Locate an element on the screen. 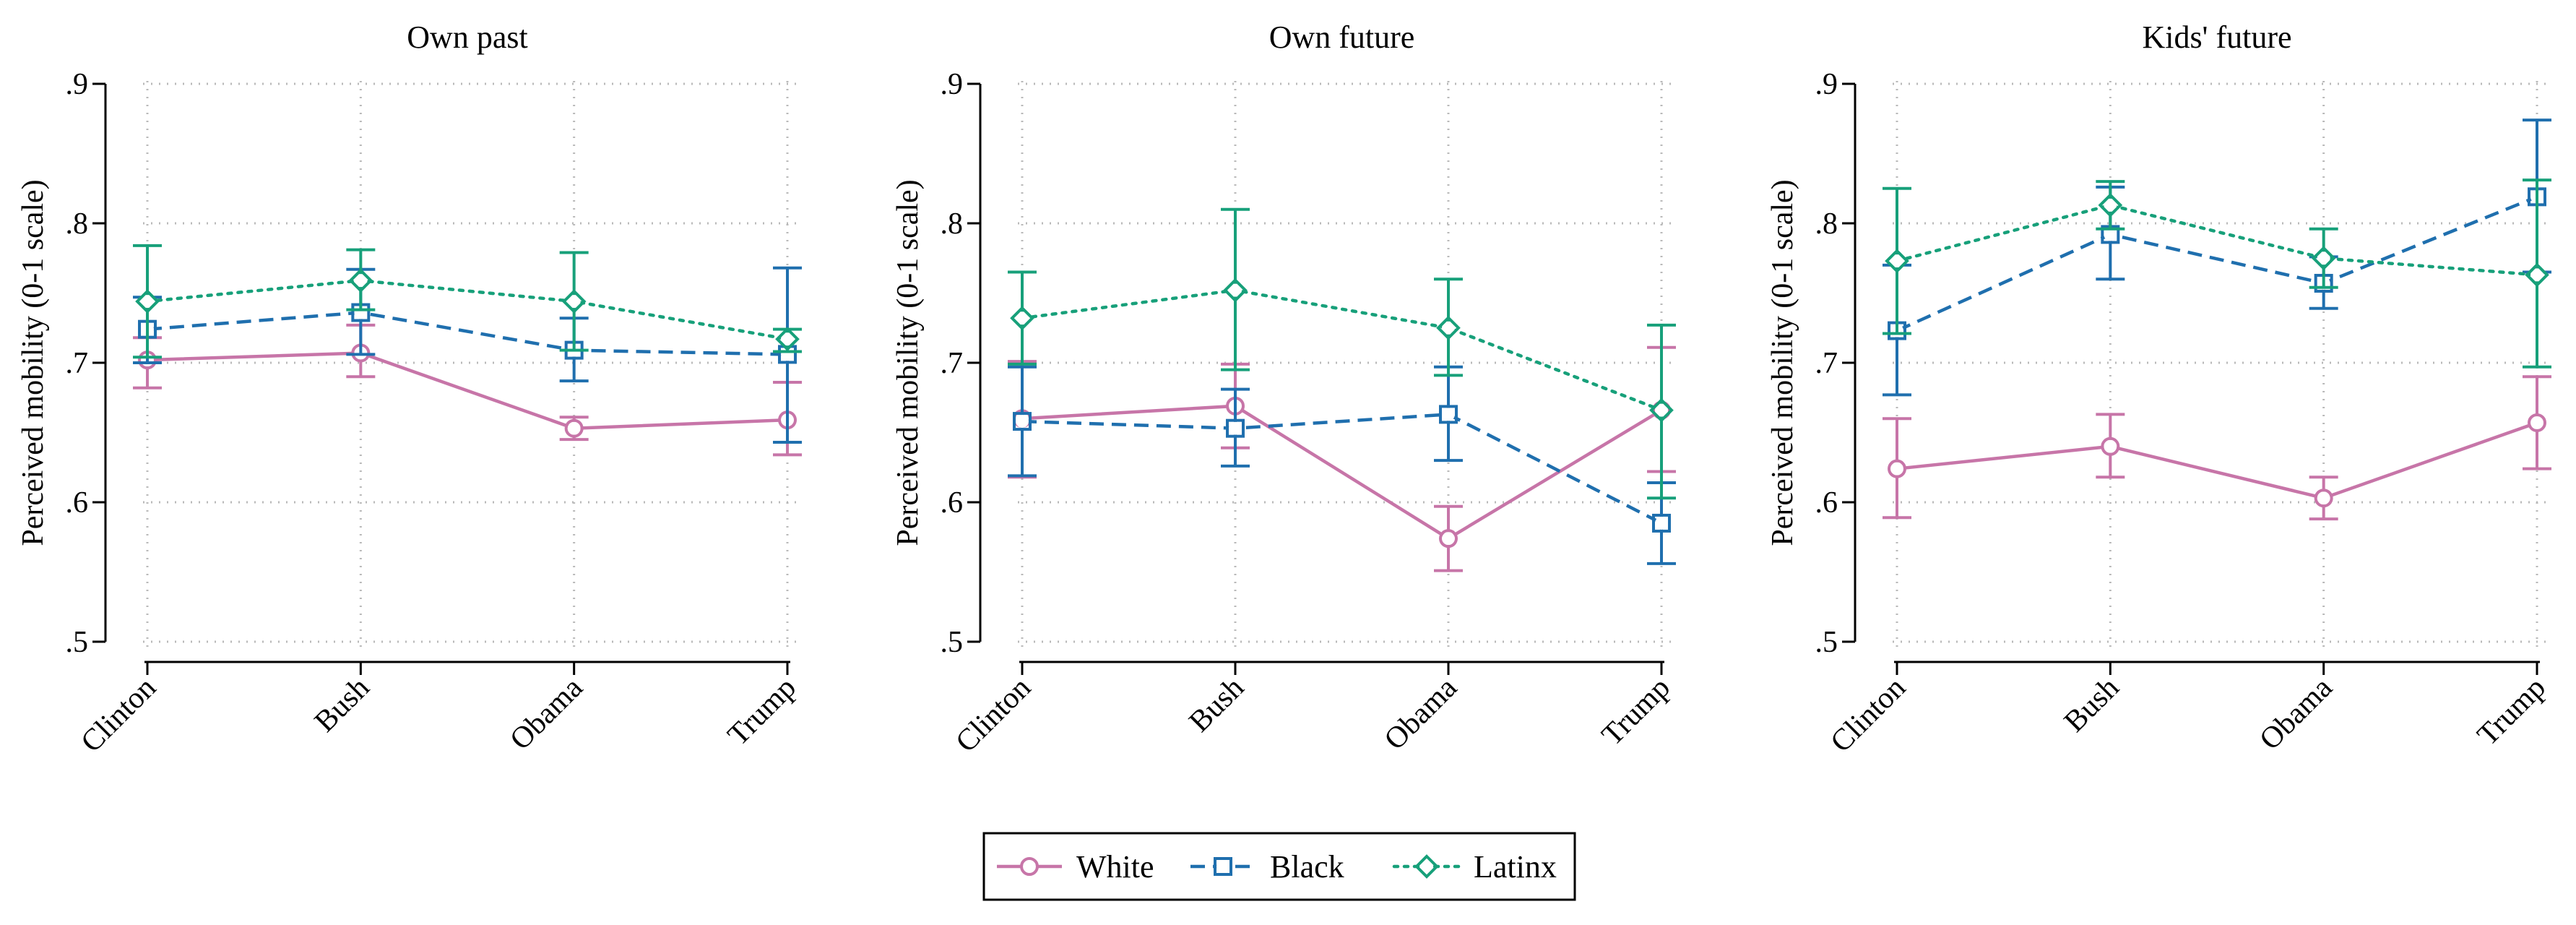 Image resolution: width=2576 pixels, height=925 pixels. panel-title: Own past is located at coordinates (467, 37).